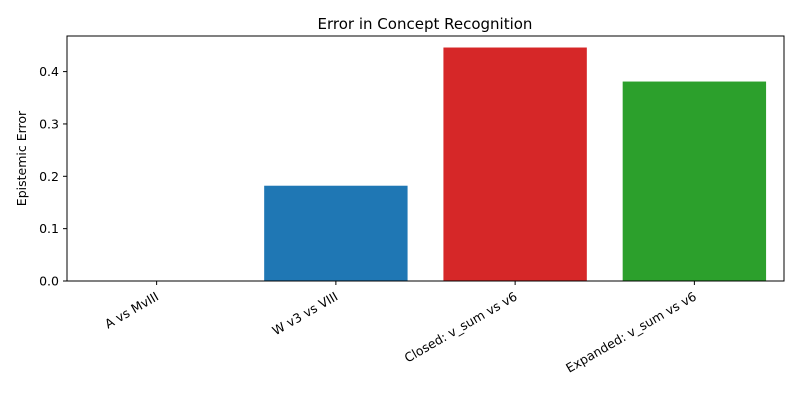 This screenshot has height=400, width=800. I want to click on x-tick-label: Expanded: v_sum vs v6, so click(631, 332).